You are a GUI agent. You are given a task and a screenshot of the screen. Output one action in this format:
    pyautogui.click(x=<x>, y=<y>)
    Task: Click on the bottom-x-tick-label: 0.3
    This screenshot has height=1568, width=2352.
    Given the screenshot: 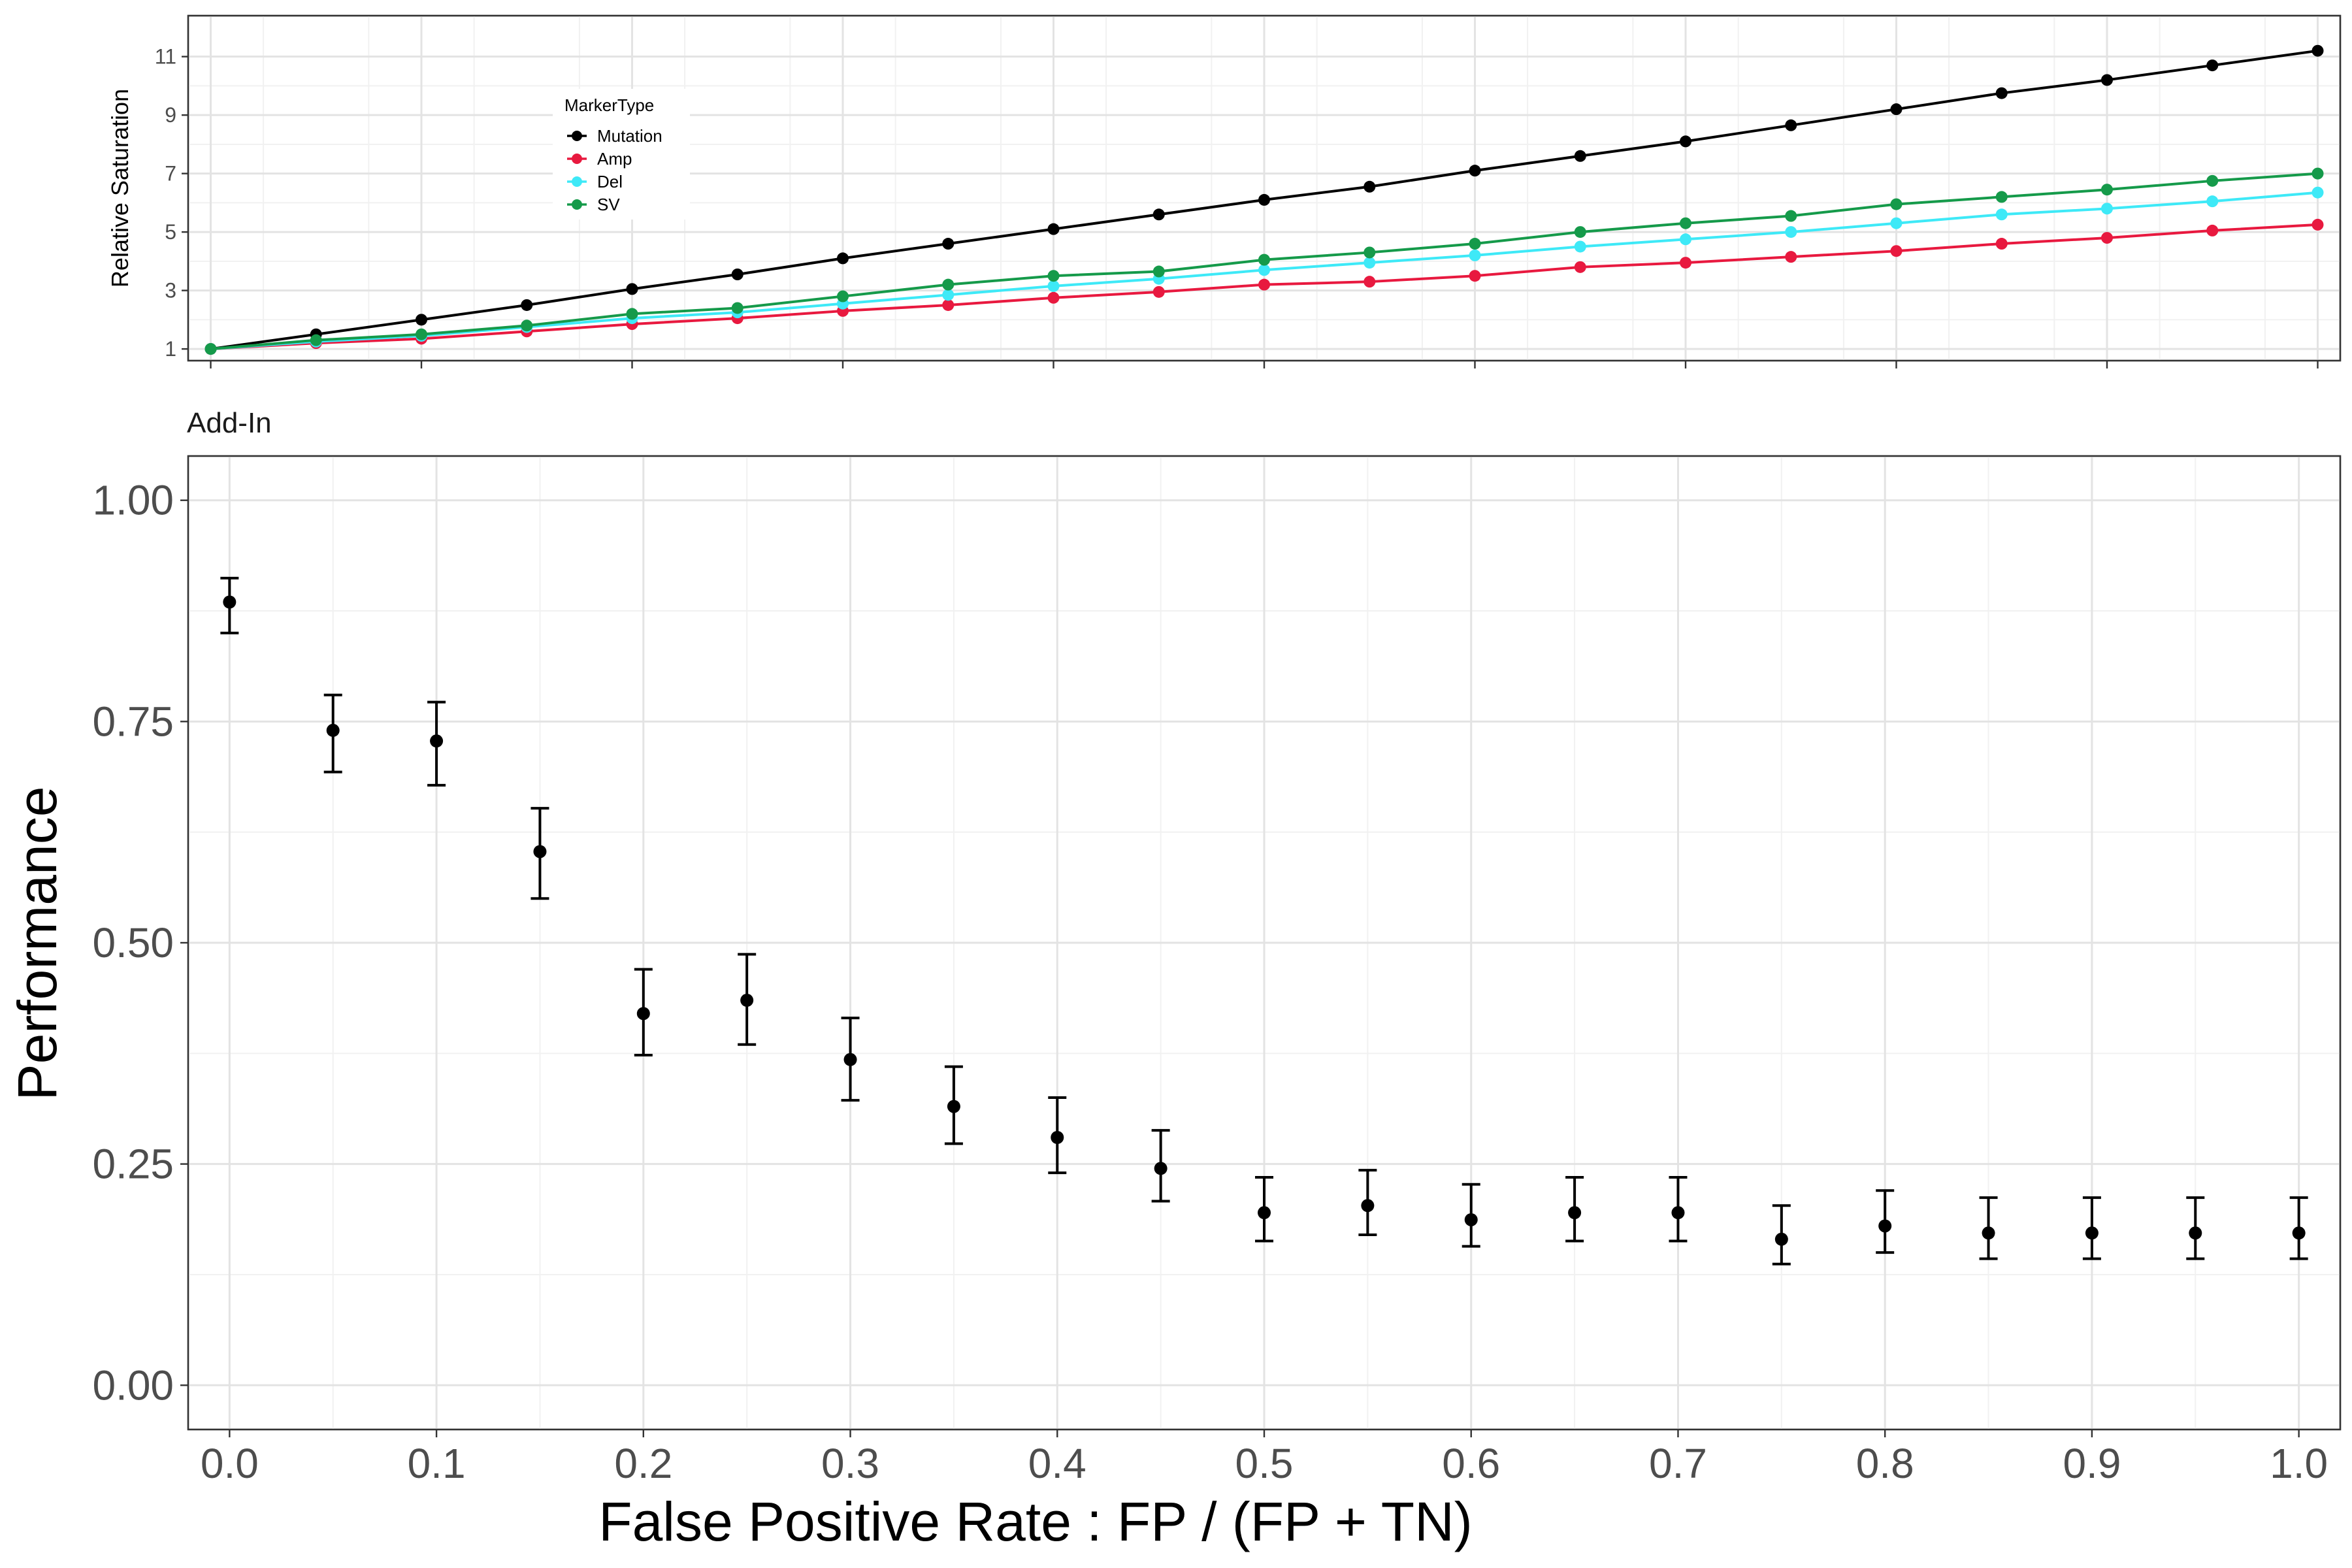 What is the action you would take?
    pyautogui.click(x=850, y=1463)
    